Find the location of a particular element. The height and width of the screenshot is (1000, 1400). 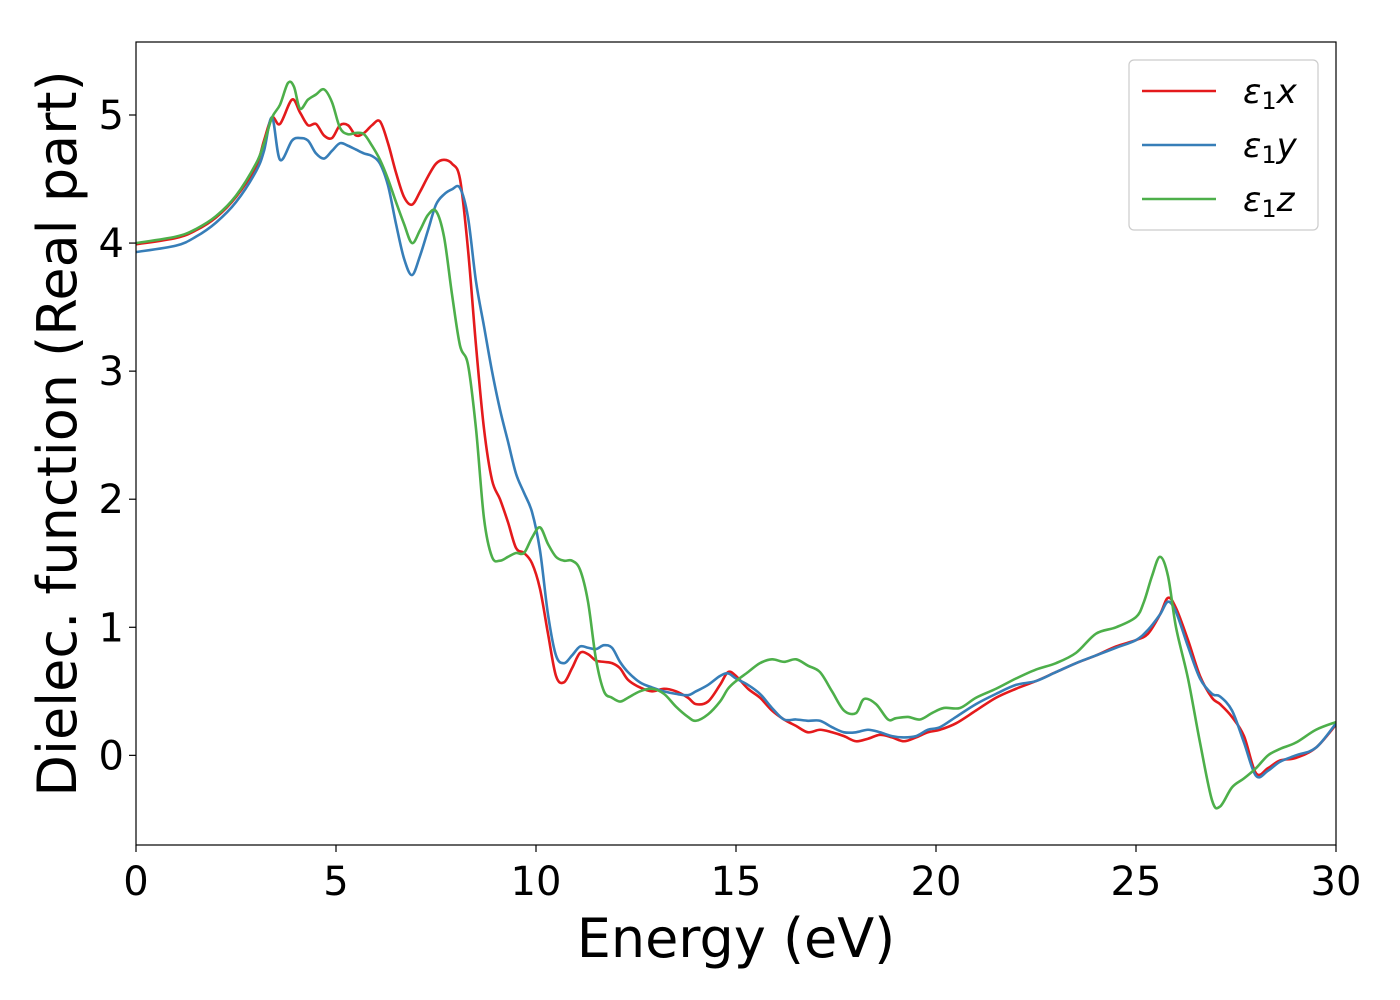

x-tick-label: 10 is located at coordinates (536, 882).